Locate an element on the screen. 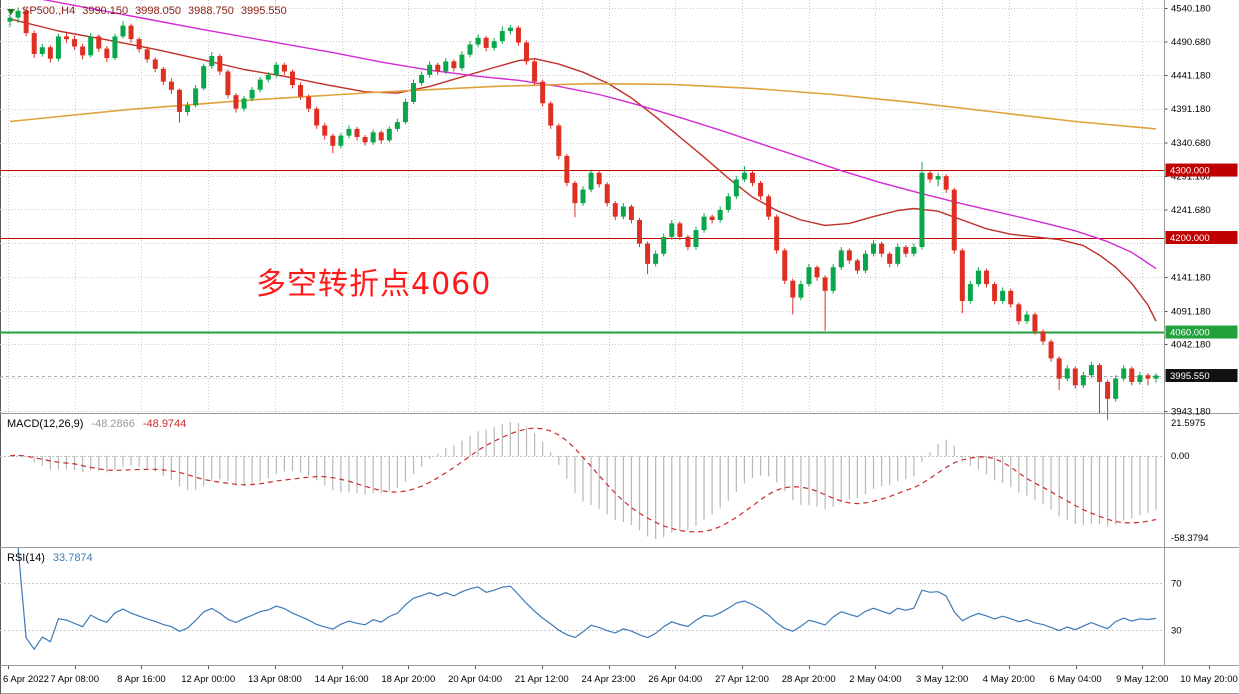  price-tick-label: 4540.180 is located at coordinates (1191, 8).